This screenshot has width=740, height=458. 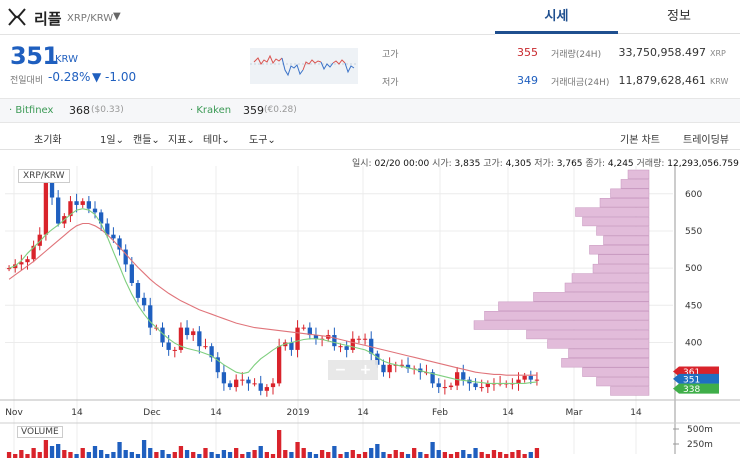 What do you see at coordinates (508, 413) in the screenshot?
I see `x-tick-label: 14` at bounding box center [508, 413].